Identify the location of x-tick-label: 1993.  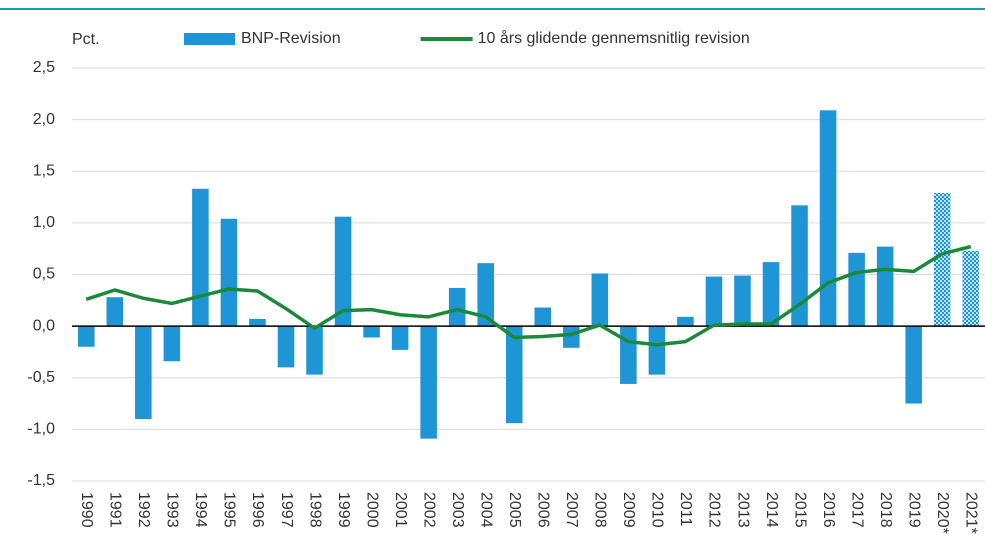
(172, 510).